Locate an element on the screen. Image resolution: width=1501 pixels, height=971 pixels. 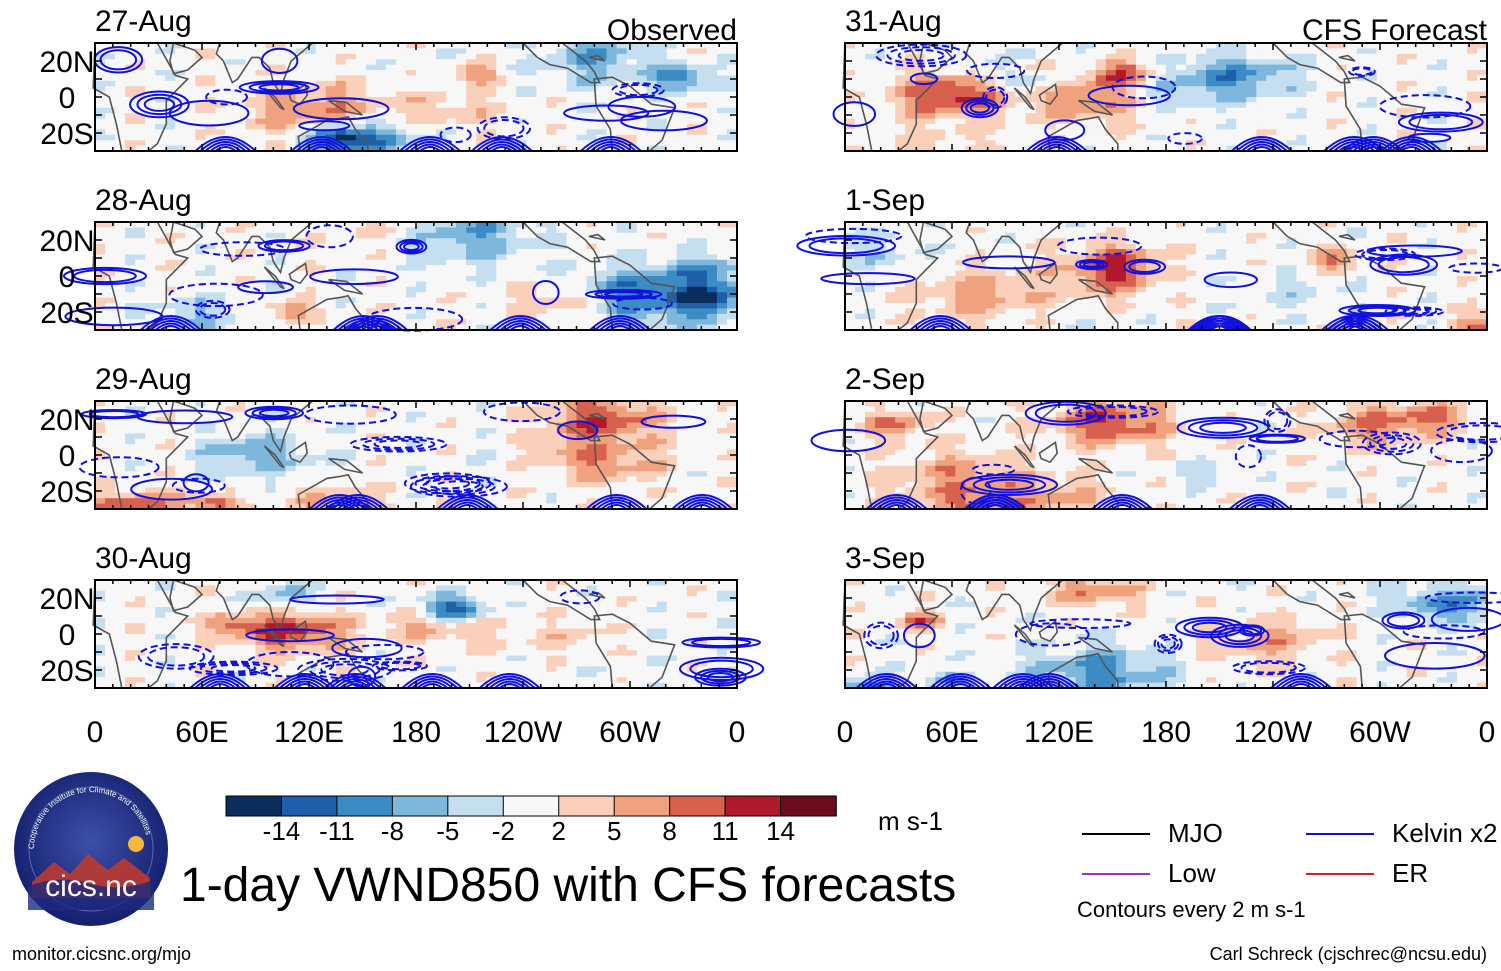
kelvin-contour-edge is located at coordinates (377, 328).